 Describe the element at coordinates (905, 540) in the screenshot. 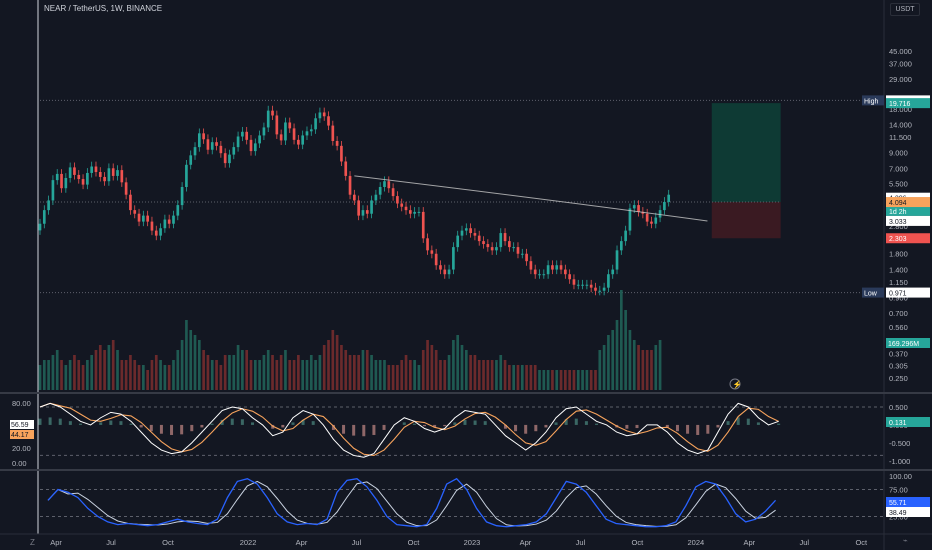

I see `settings-icon: ⌁` at that location.